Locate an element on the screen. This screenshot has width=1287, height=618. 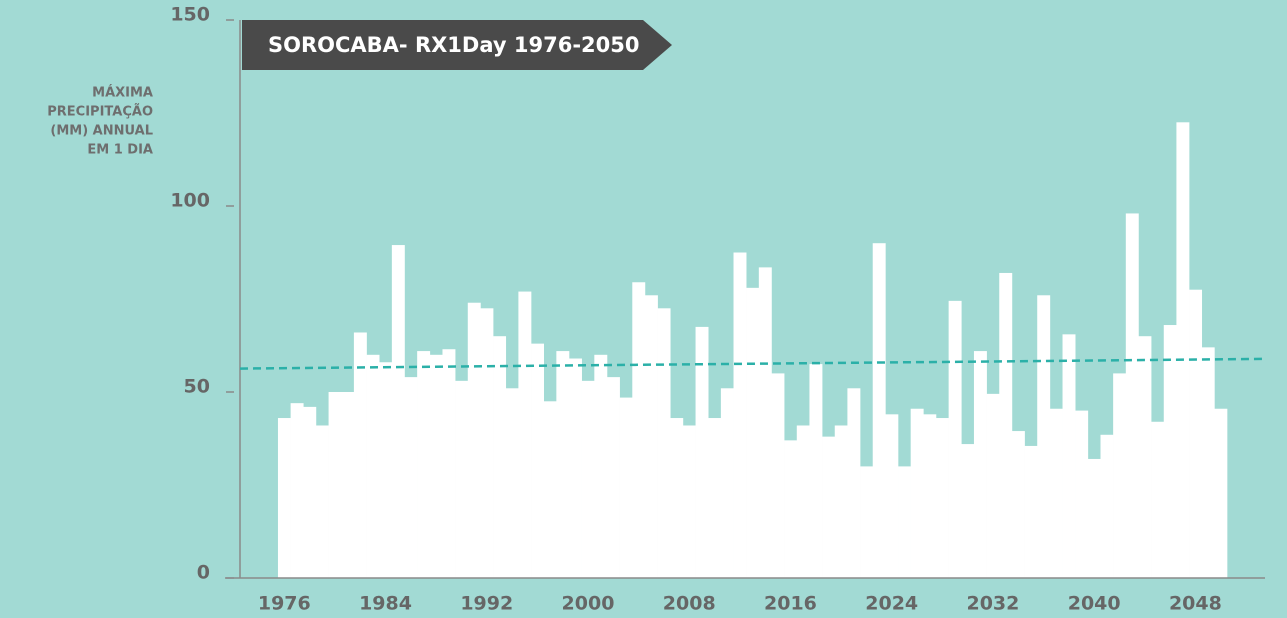
x-tick-label: 2048 is located at coordinates (1195, 604).